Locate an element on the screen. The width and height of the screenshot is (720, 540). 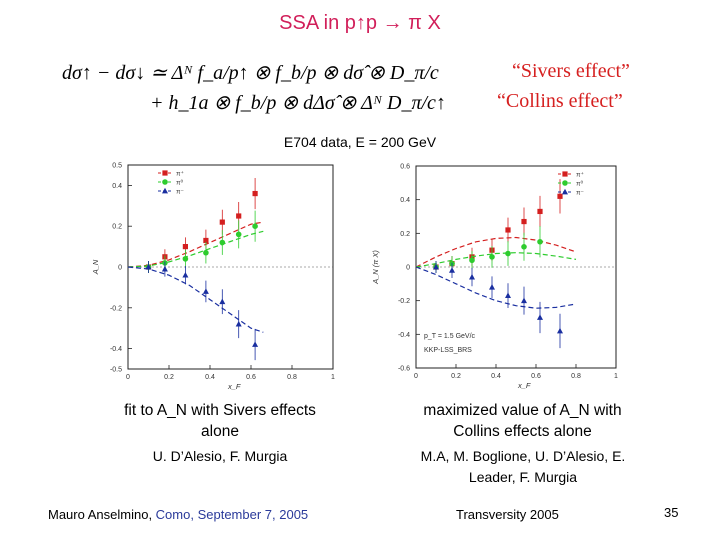
sivers-effect-label: “Sivers effect” is located at coordinates (571, 71).